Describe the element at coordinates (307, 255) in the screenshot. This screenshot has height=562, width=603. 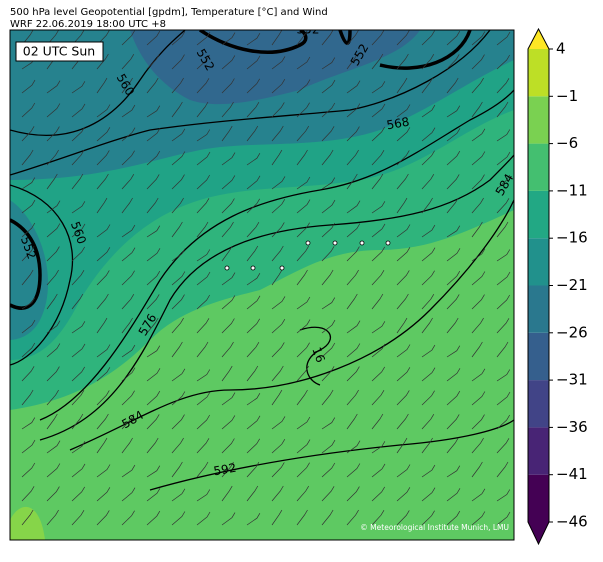
I see `city-markers` at that location.